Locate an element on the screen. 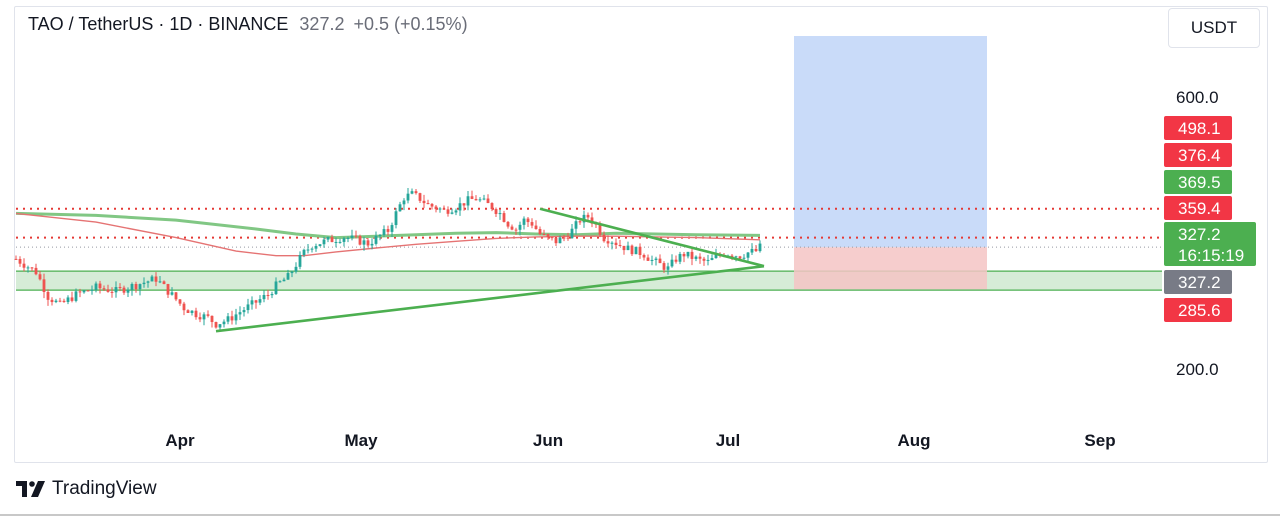  price-change: +0.5 (+0.15%) is located at coordinates (410, 24).